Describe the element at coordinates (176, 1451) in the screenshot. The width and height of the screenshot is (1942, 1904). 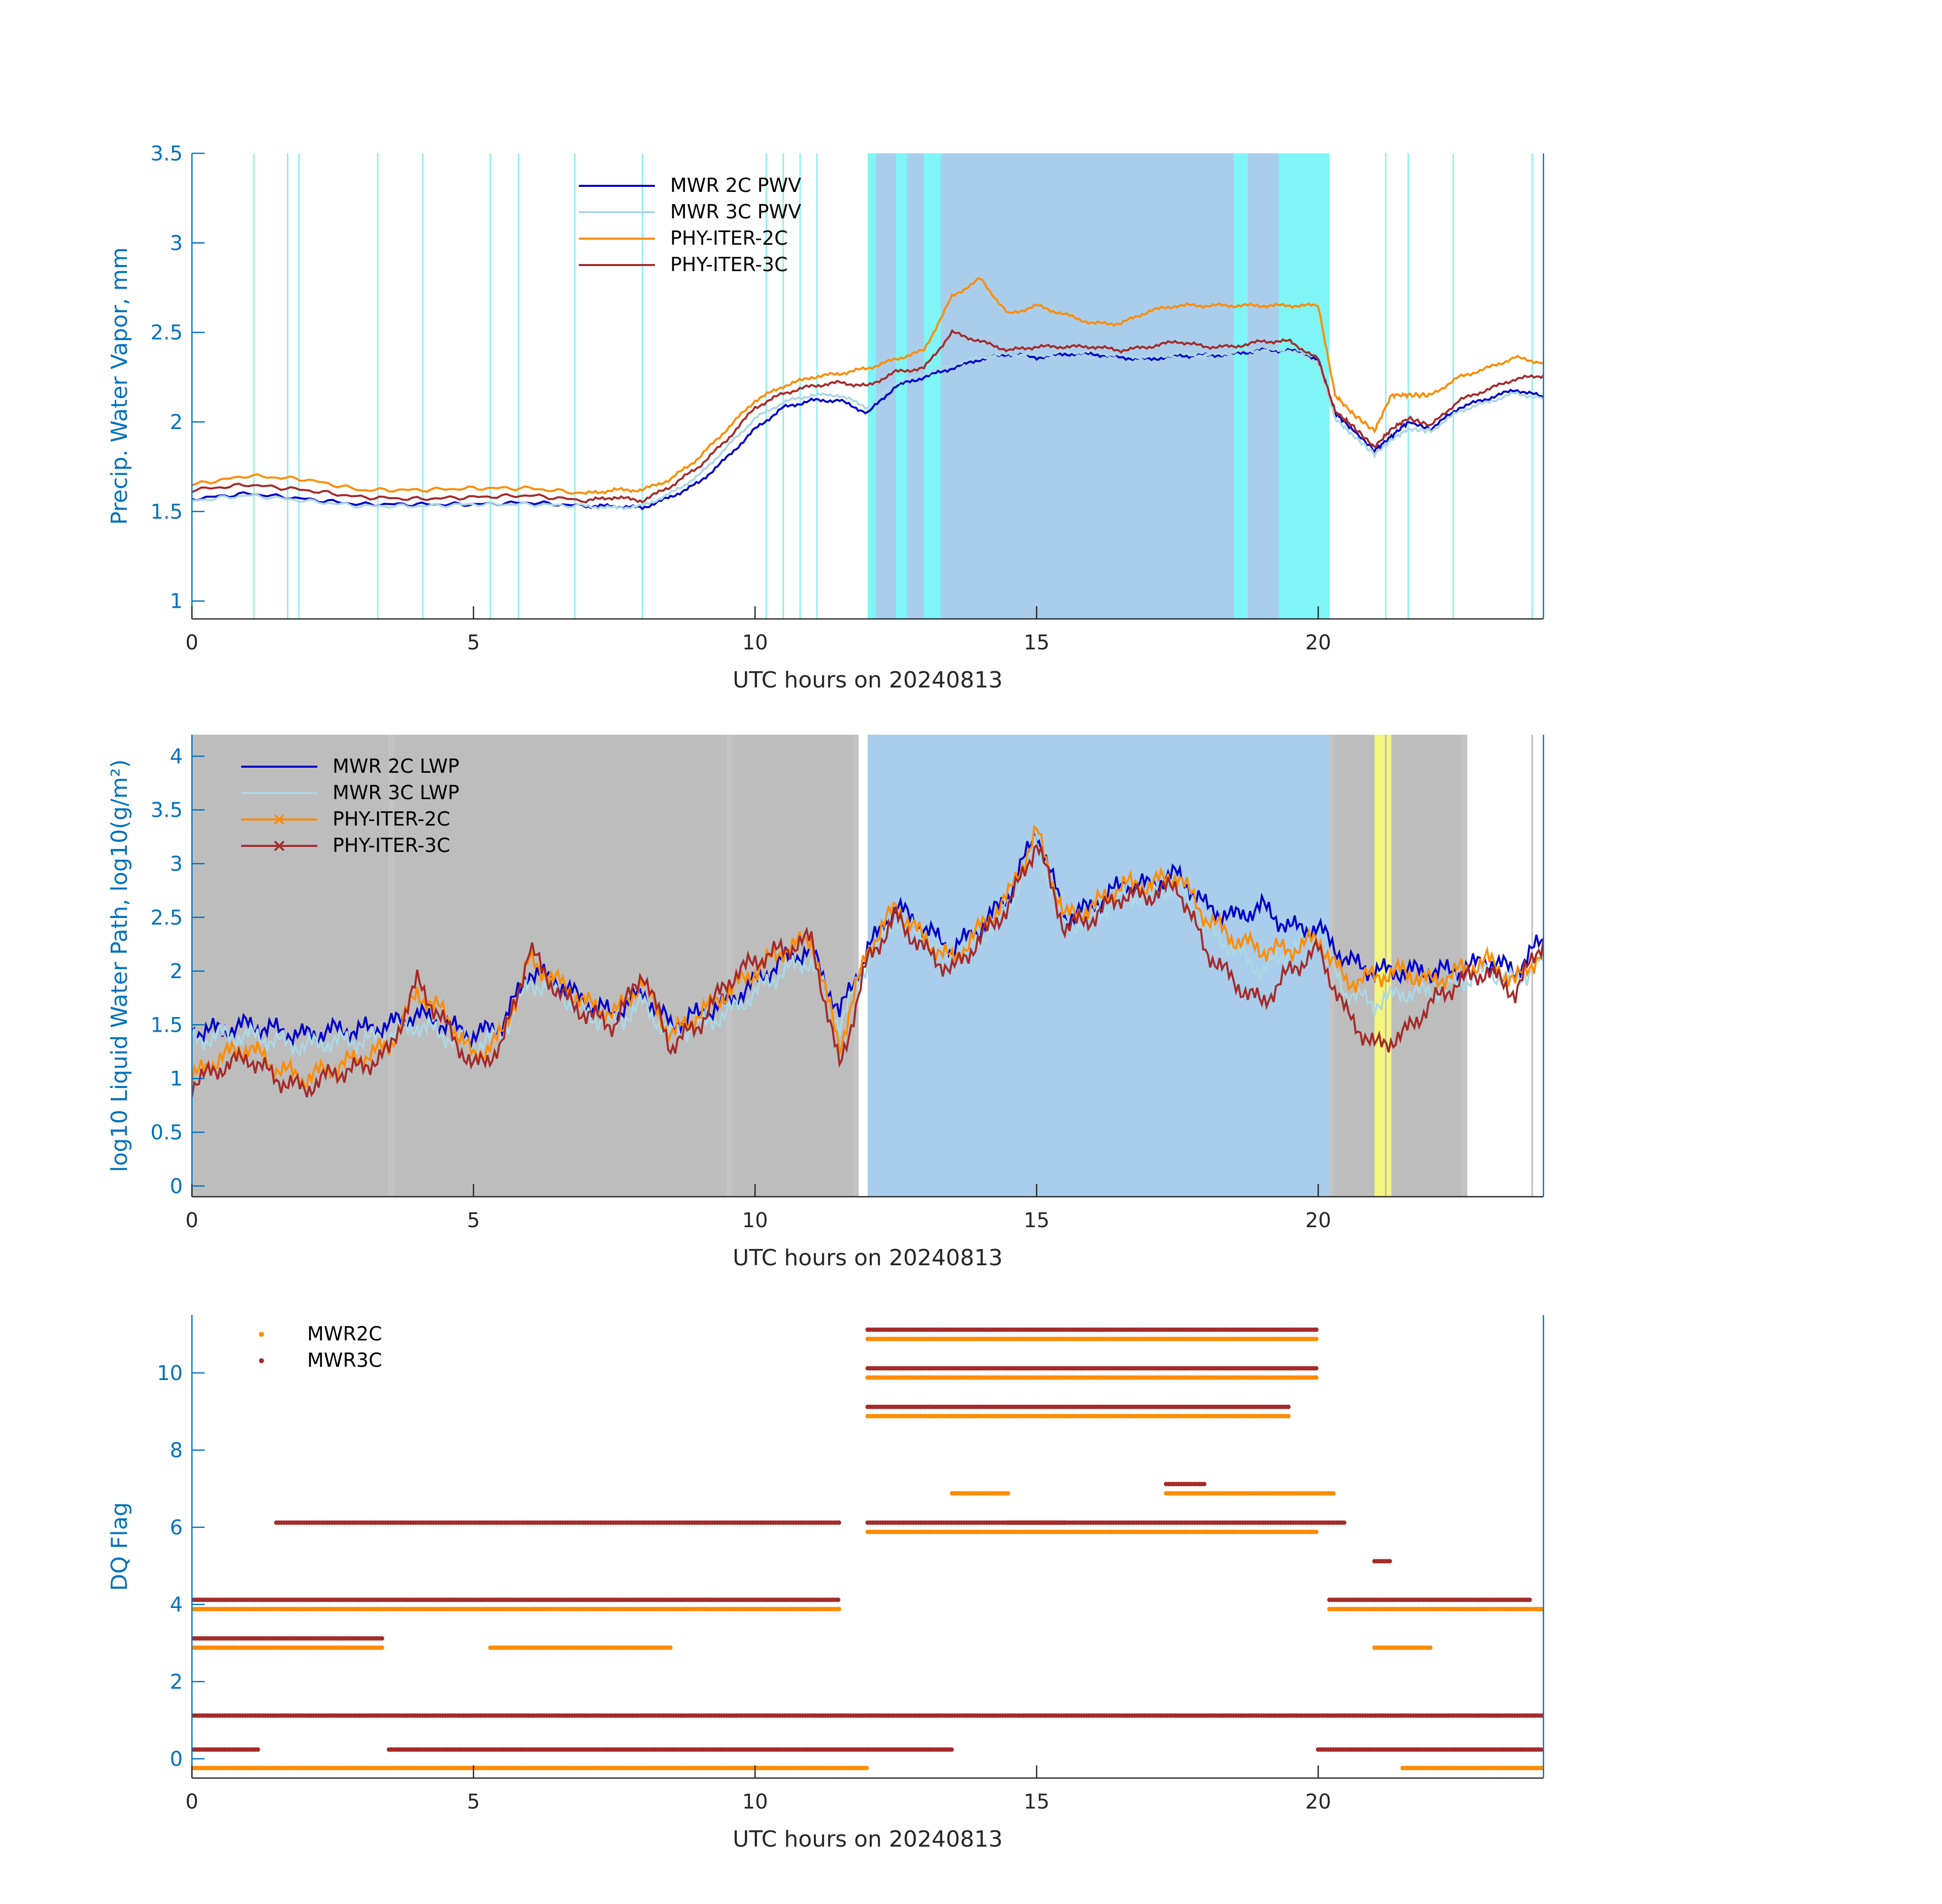
I see `y-tick-label: 8` at that location.